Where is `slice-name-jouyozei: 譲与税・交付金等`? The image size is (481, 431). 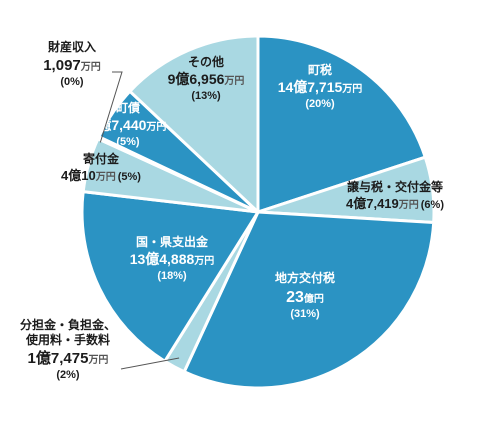 slice-name-jouyozei: 譲与税・交付金等 is located at coordinates (395, 186).